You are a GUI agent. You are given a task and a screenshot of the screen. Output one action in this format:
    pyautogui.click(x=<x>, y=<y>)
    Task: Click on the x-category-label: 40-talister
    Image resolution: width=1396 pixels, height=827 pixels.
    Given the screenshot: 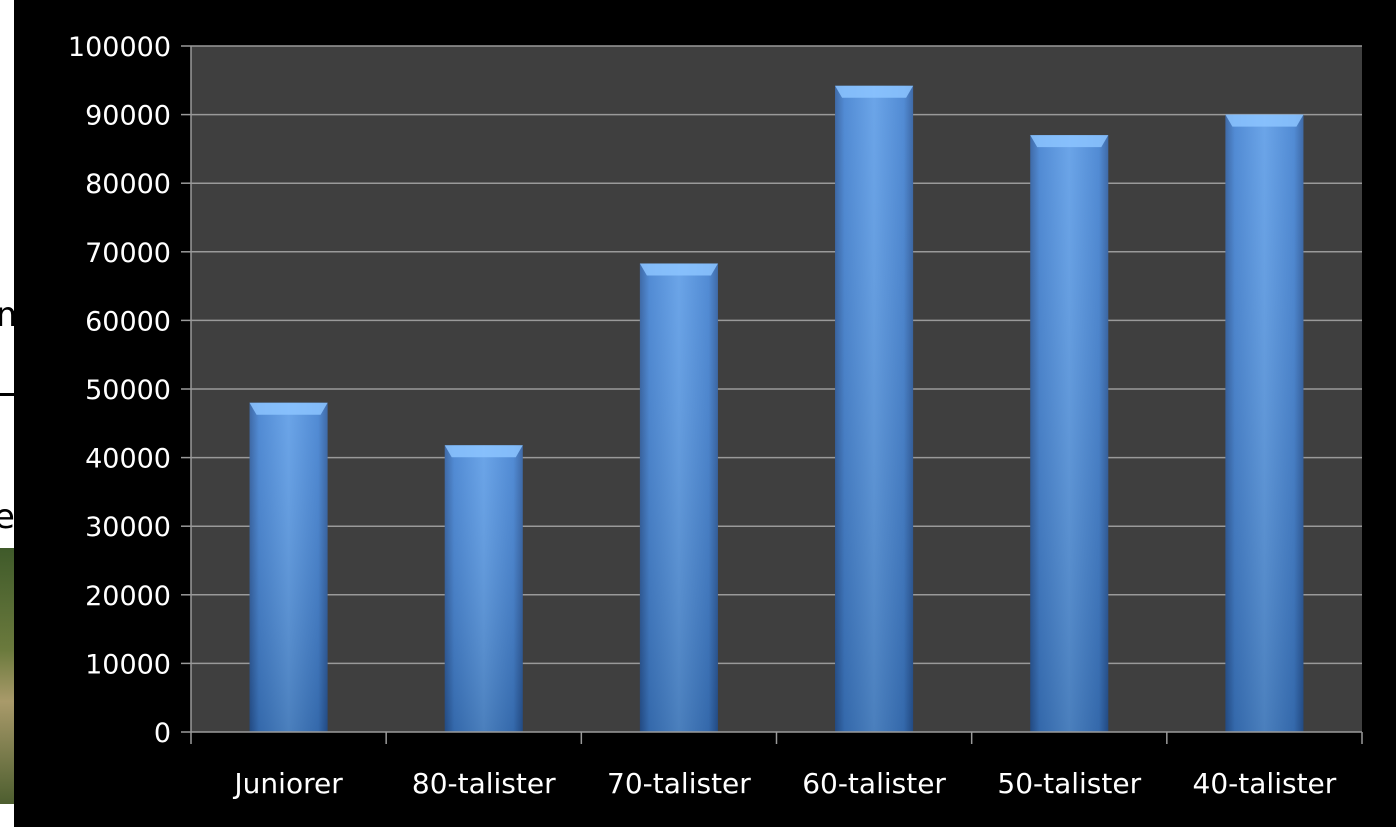 What is the action you would take?
    pyautogui.click(x=1265, y=783)
    